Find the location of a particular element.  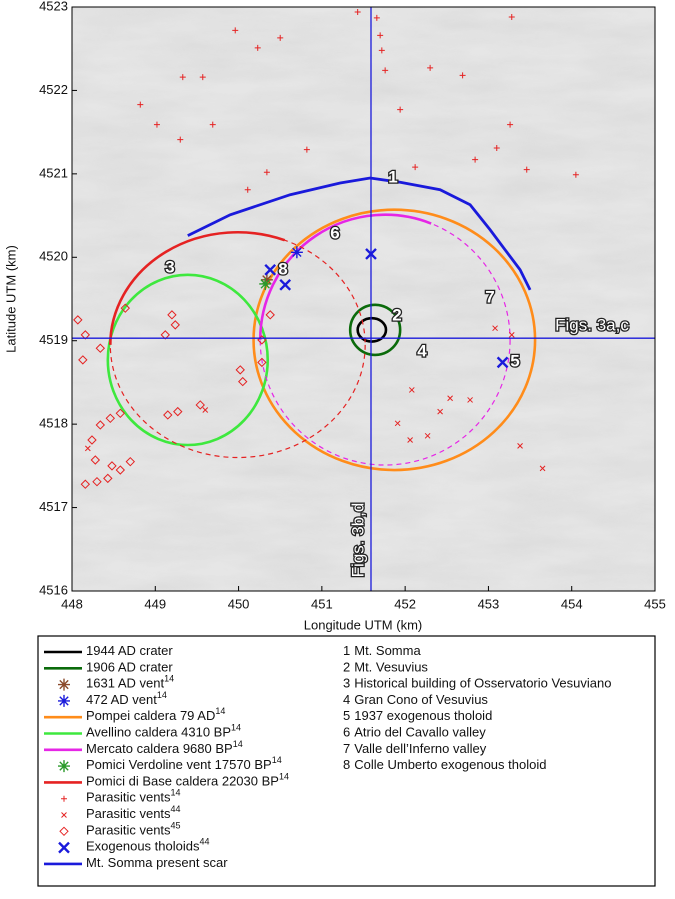

crosshair-label: Figs. 3b,d is located at coordinates (357, 540).